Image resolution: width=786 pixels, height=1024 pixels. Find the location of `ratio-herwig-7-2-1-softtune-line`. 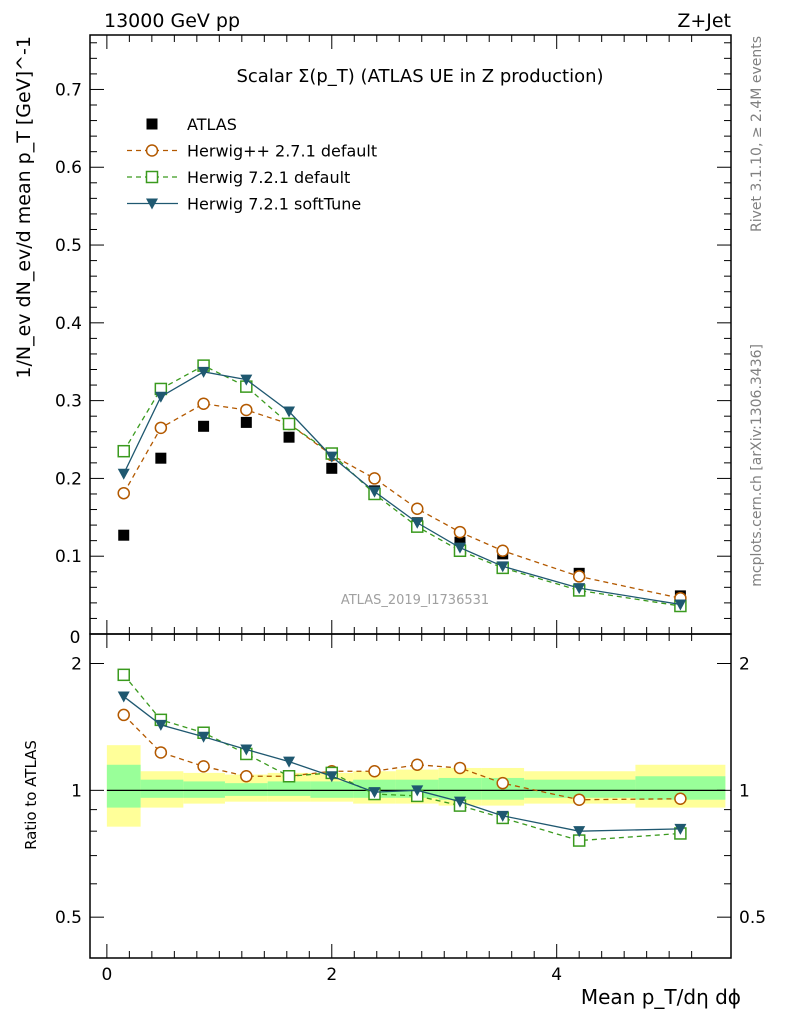

ratio-herwig-7-2-1-softtune-line is located at coordinates (402, 763).